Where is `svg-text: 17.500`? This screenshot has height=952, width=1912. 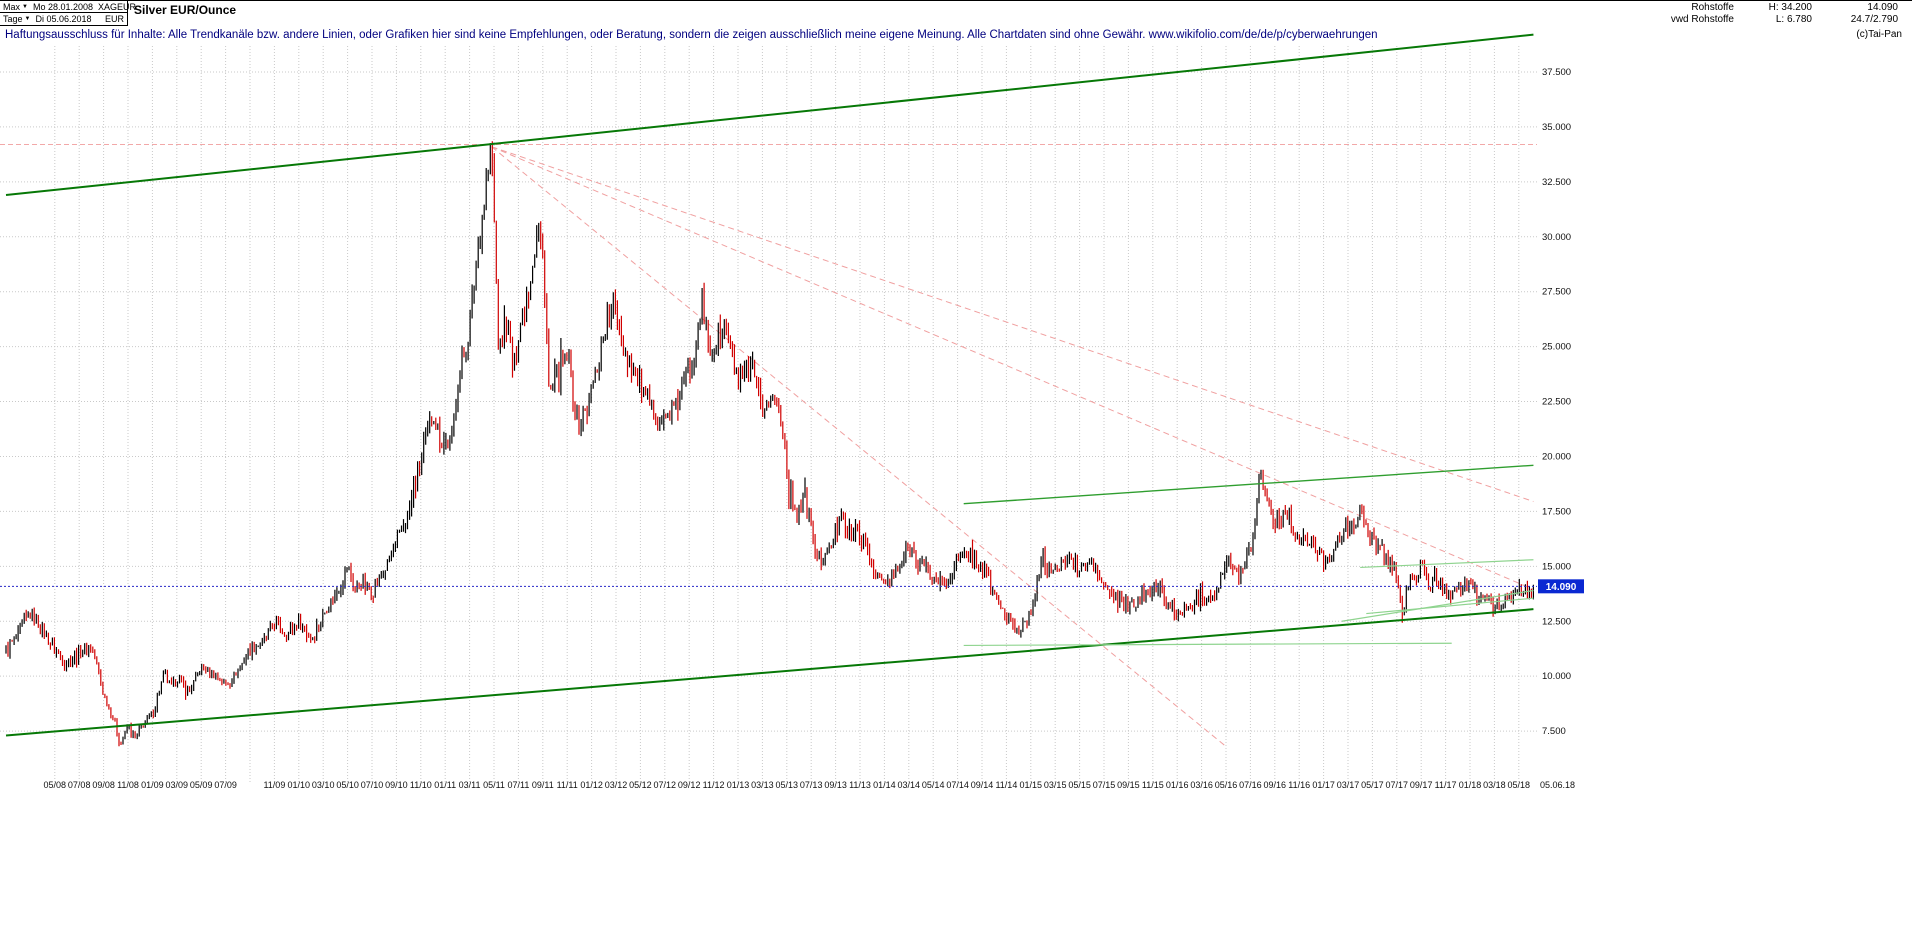
svg-text: 17.500 is located at coordinates (1556, 511).